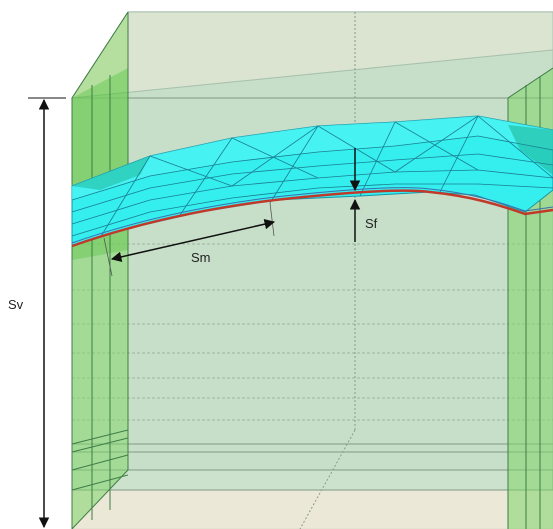  Describe the element at coordinates (312, 158) in the screenshot. I see `folded-layer-upper-band` at that location.